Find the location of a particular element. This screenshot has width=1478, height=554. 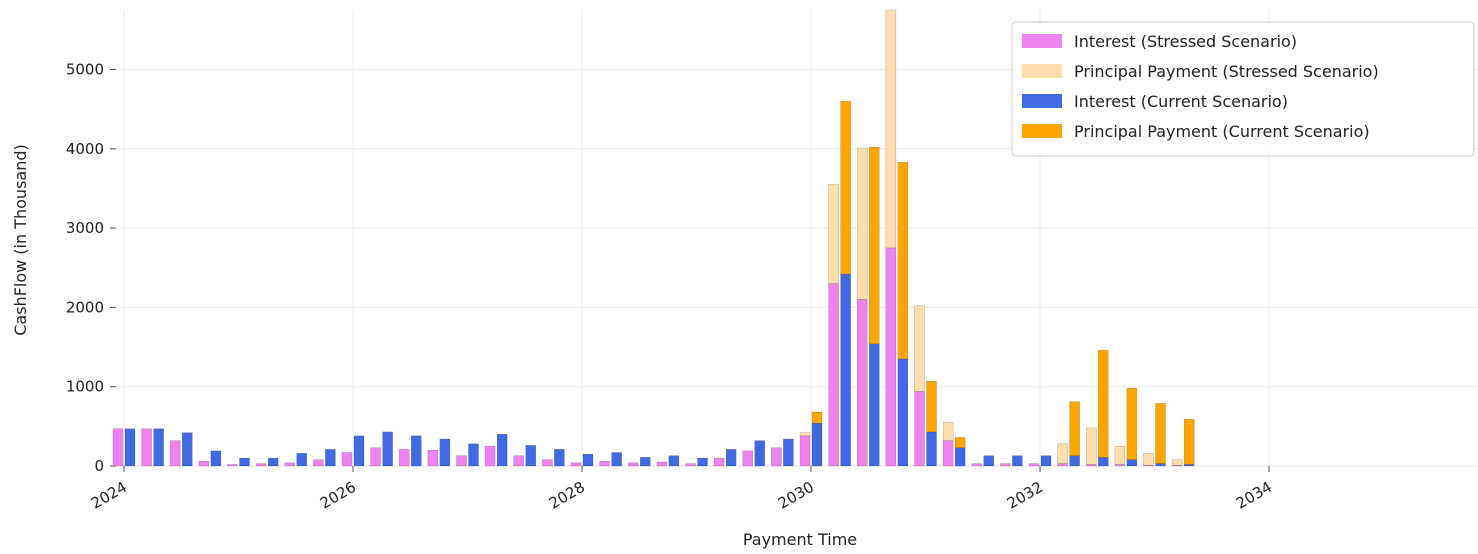

x-tick-label: 2028 is located at coordinates (567, 495).